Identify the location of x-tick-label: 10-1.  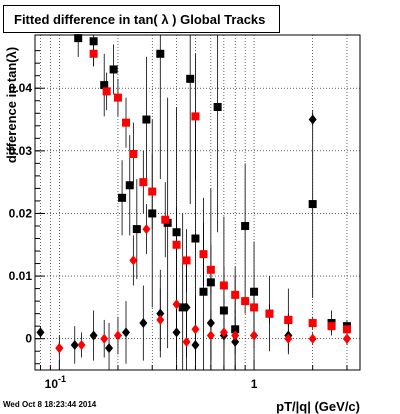
(55, 382).